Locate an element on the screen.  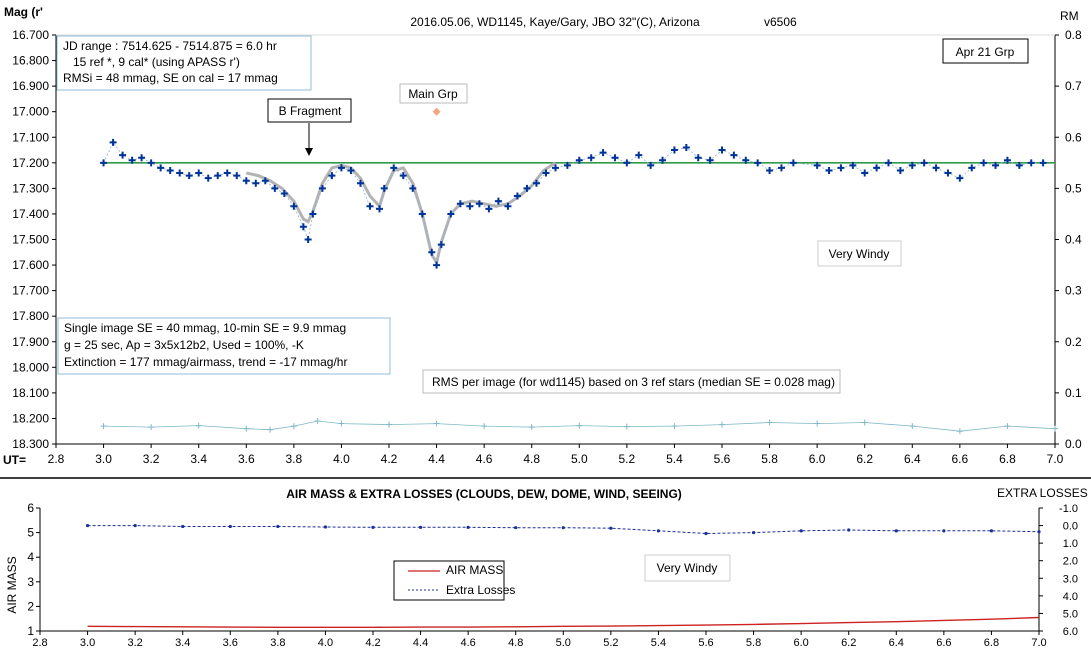
y-tick-label: 17.000 is located at coordinates (30, 112).